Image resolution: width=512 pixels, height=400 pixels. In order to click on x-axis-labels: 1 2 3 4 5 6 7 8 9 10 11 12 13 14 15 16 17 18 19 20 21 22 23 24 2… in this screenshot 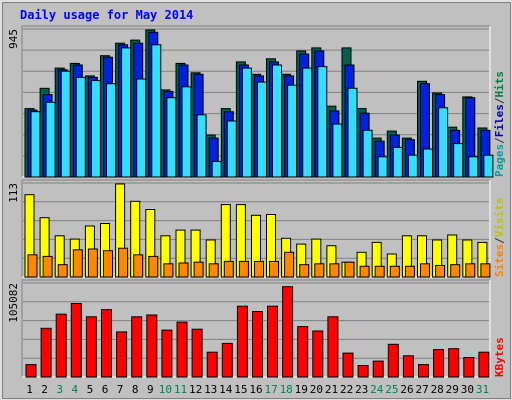, I will do `click(257, 389)`.